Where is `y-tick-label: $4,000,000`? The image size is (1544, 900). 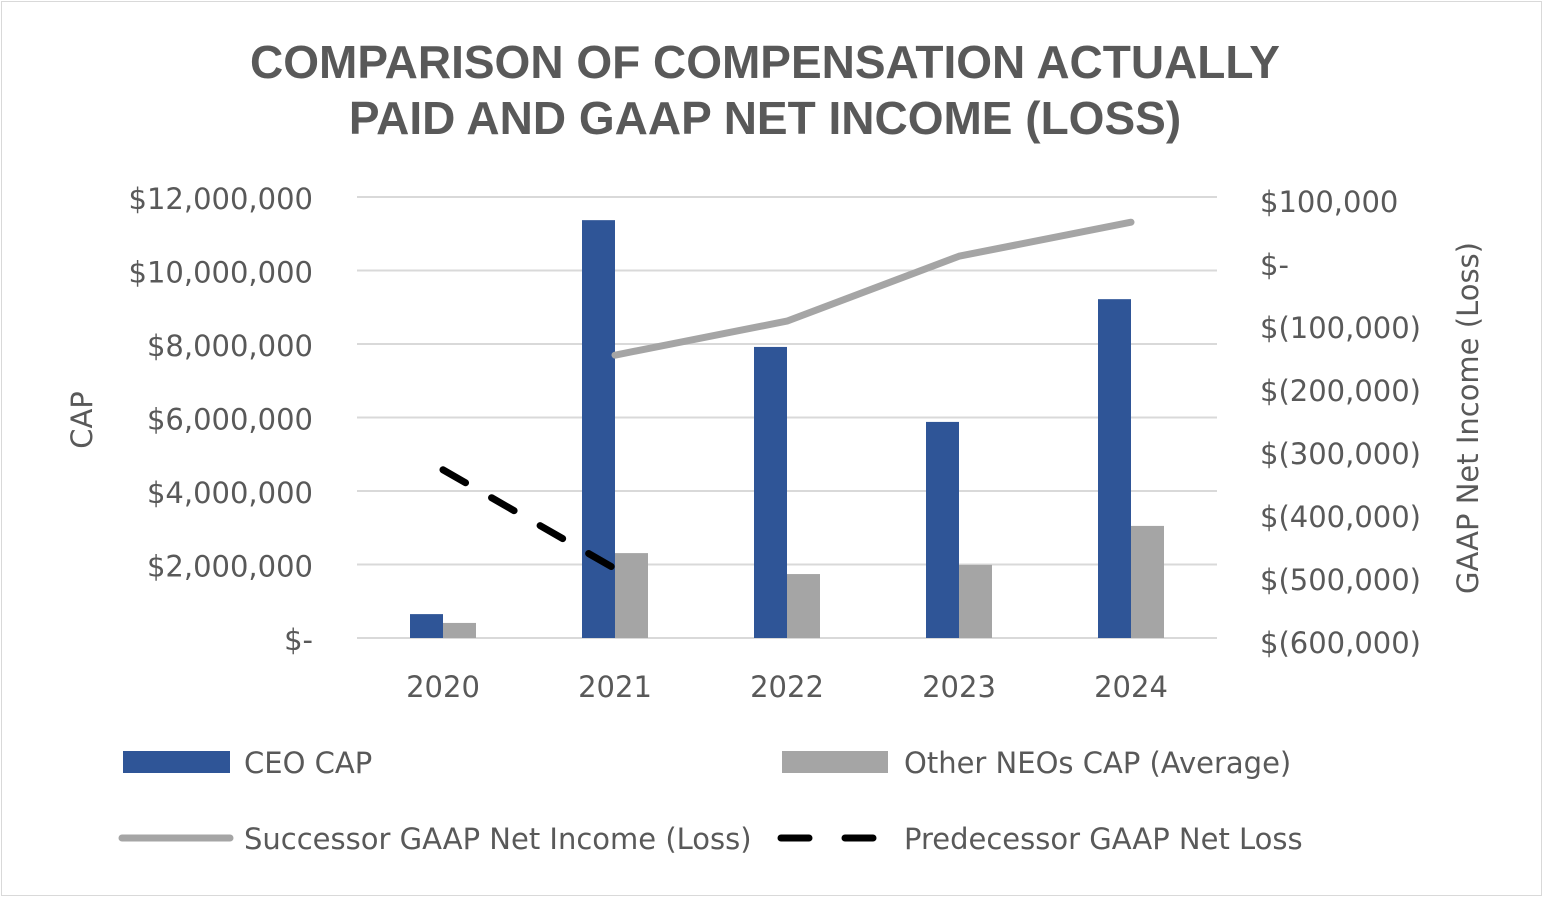 y-tick-label: $4,000,000 is located at coordinates (230, 493).